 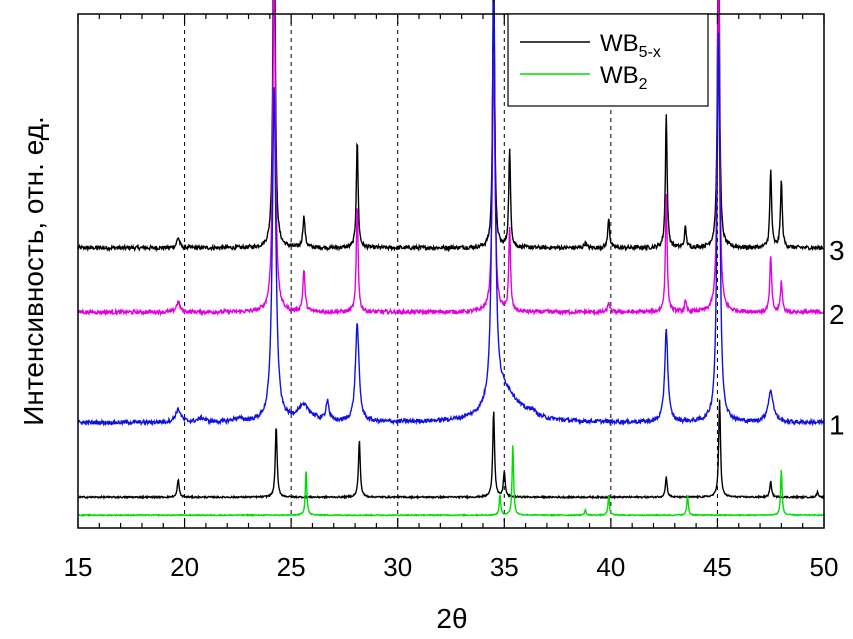 I want to click on legend-box, so click(x=608, y=60).